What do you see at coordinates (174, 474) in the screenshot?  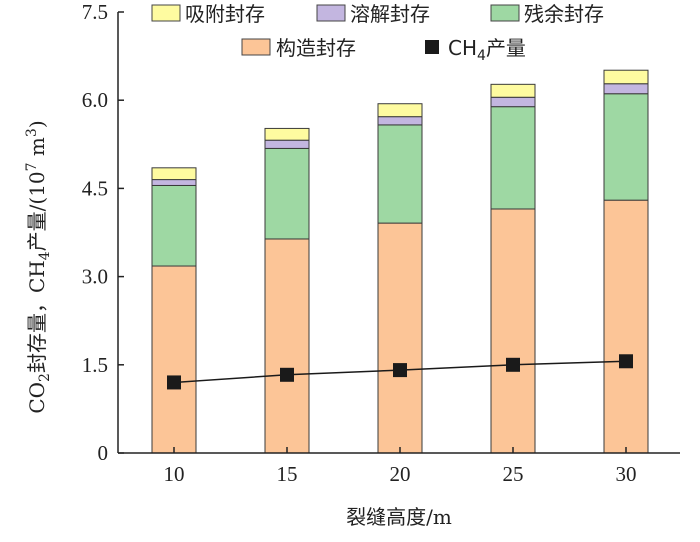 I see `x-tick-label: 10` at bounding box center [174, 474].